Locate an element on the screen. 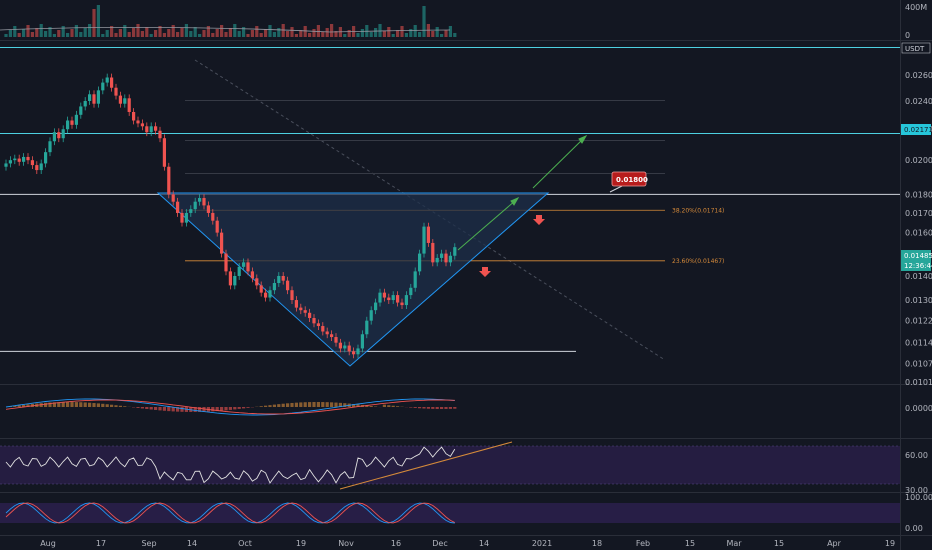  macd-axis-label: 0.0000 is located at coordinates (918, 408).